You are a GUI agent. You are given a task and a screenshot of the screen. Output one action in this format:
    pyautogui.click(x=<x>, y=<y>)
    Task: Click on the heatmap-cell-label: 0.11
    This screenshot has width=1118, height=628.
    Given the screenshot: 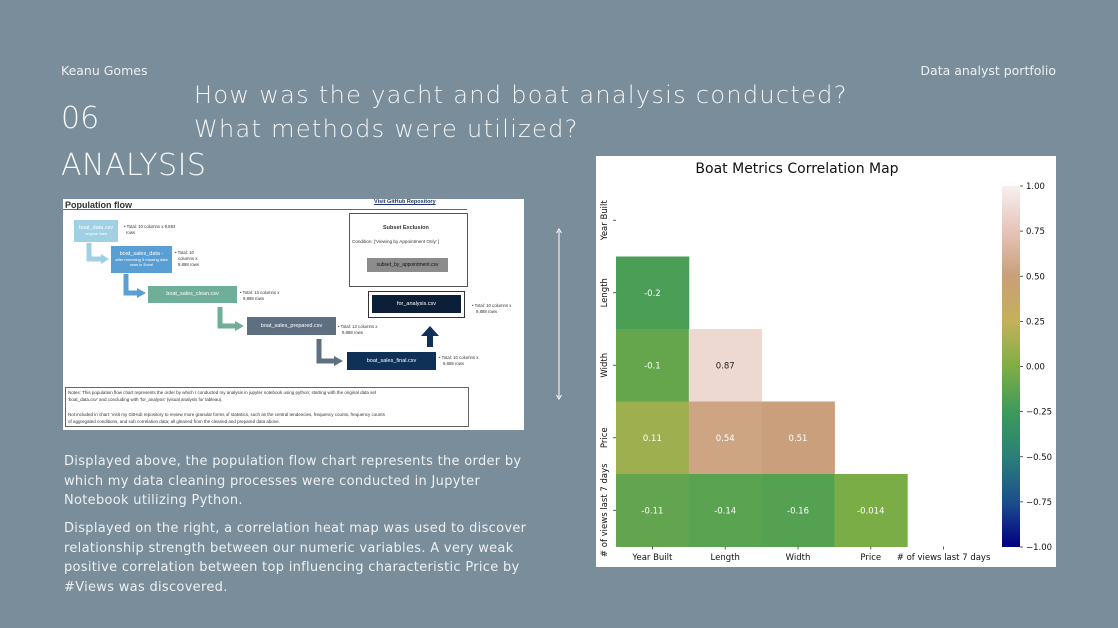 What is the action you would take?
    pyautogui.click(x=652, y=439)
    